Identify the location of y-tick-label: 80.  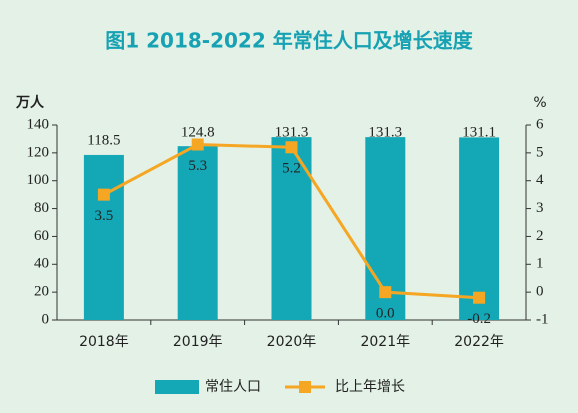
(41, 208).